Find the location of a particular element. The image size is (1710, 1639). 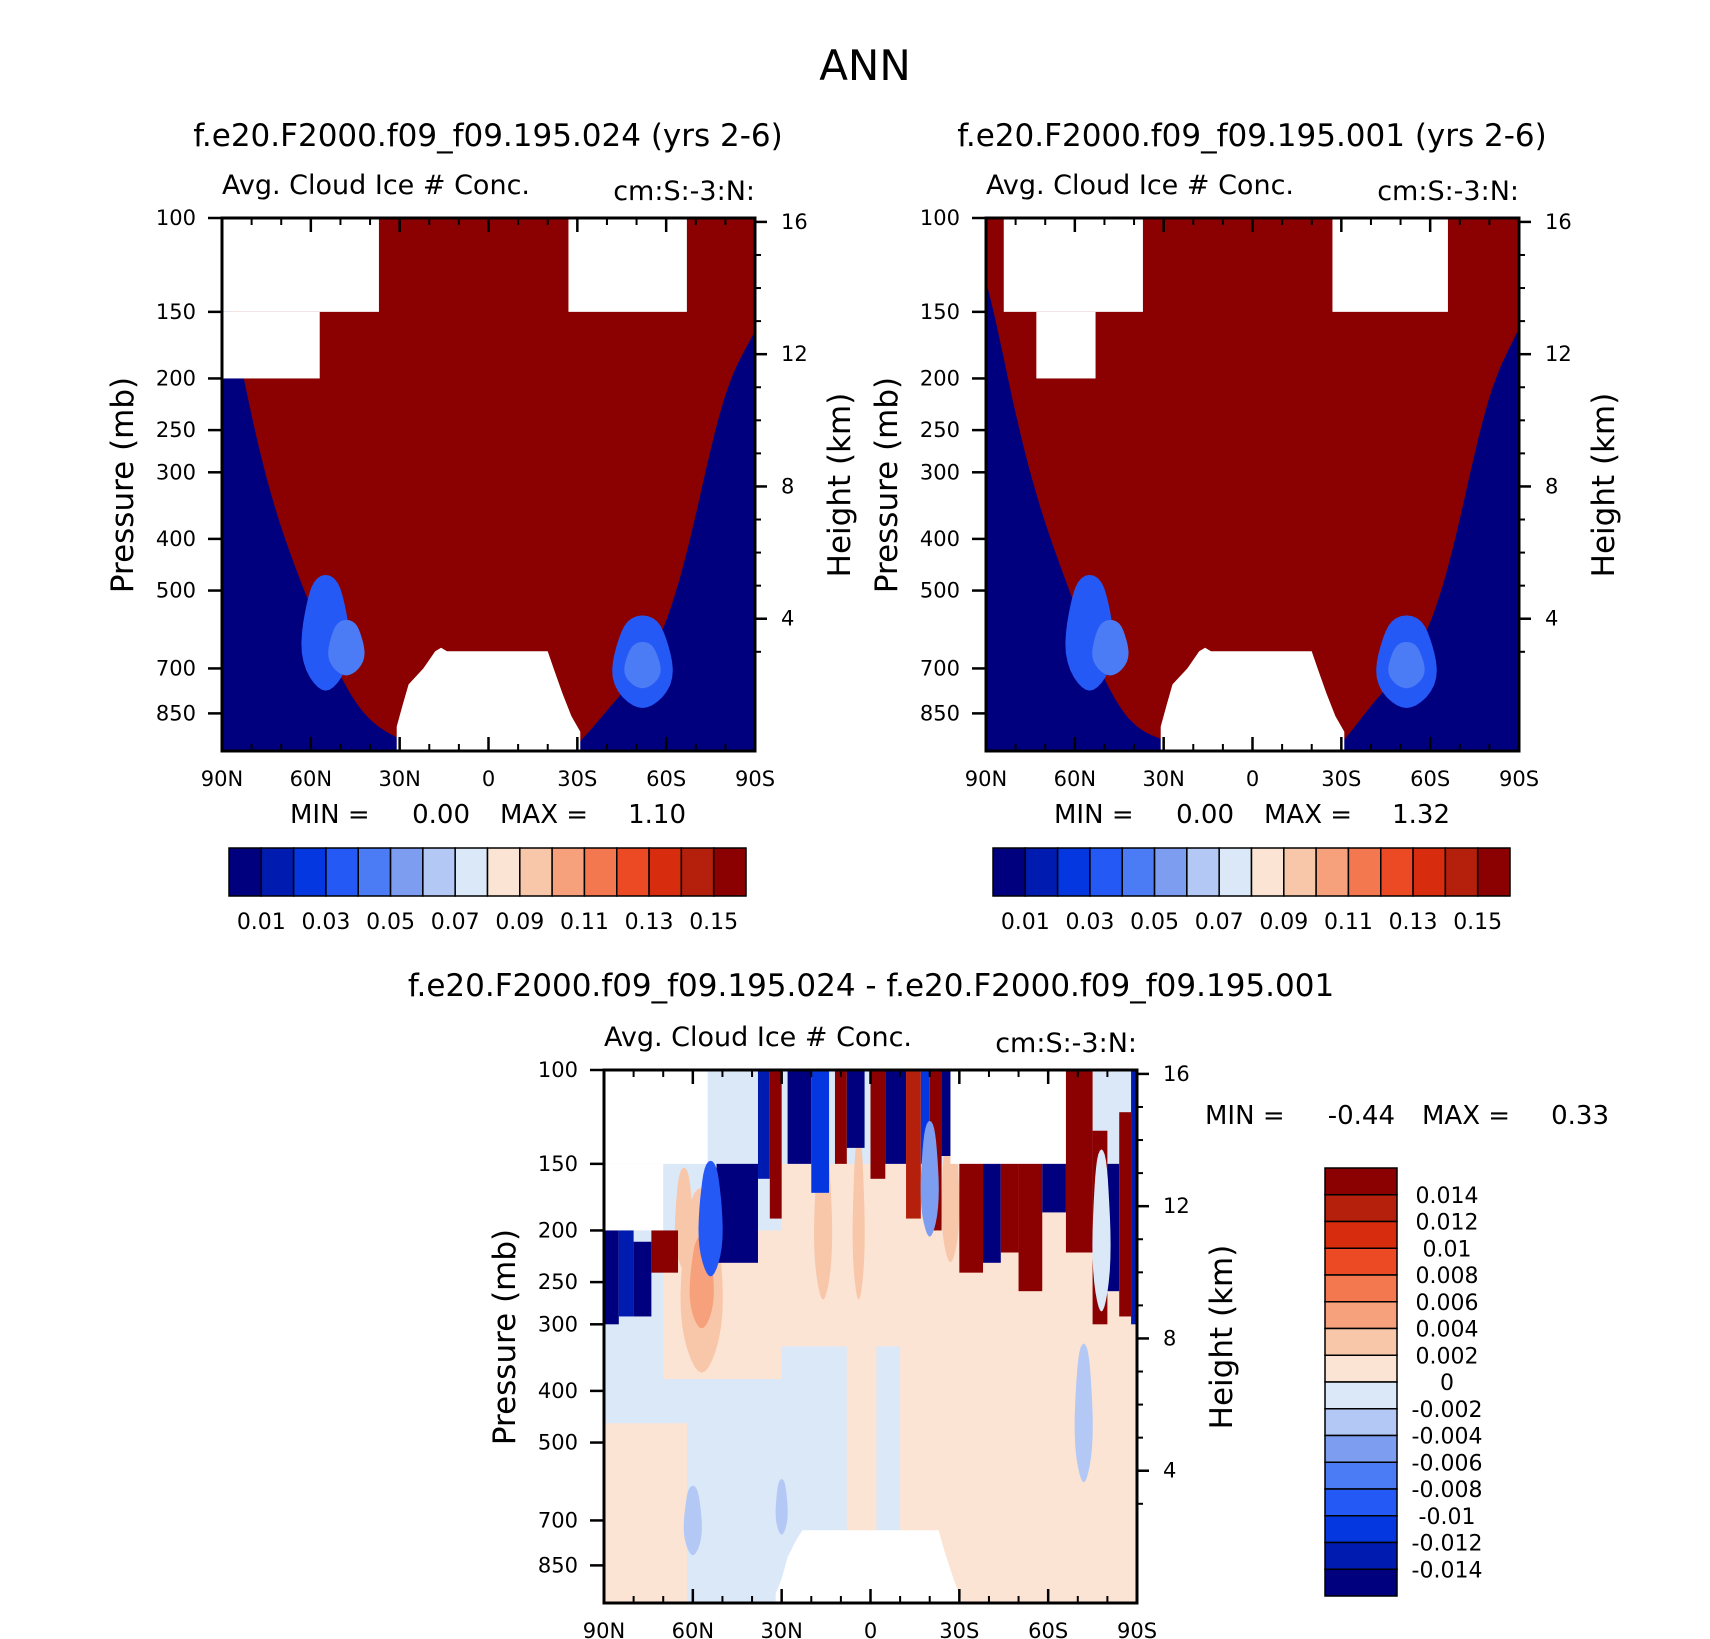

colorbar-label: 0.05 is located at coordinates (1154, 922).